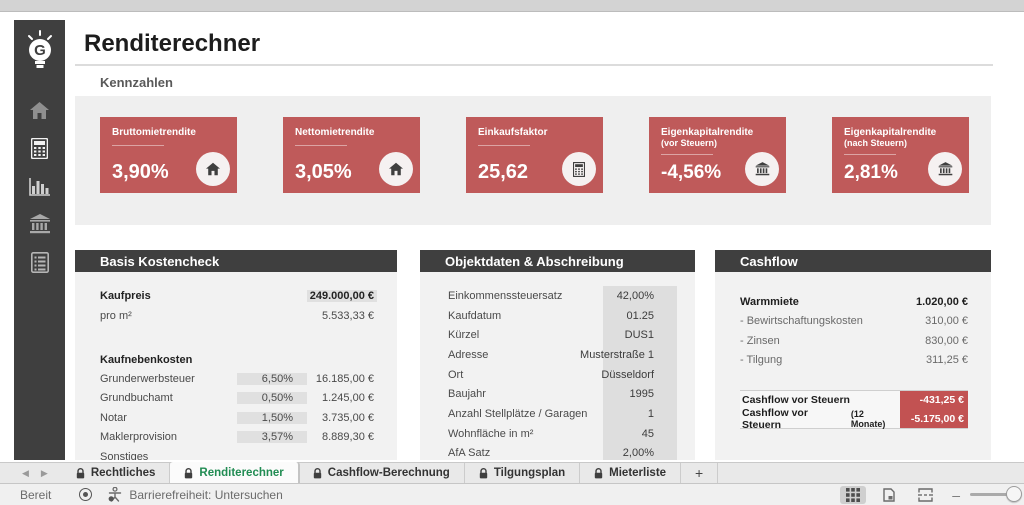 The height and width of the screenshot is (505, 1024). Describe the element at coordinates (116, 316) in the screenshot. I see `row-label: pro m²` at that location.